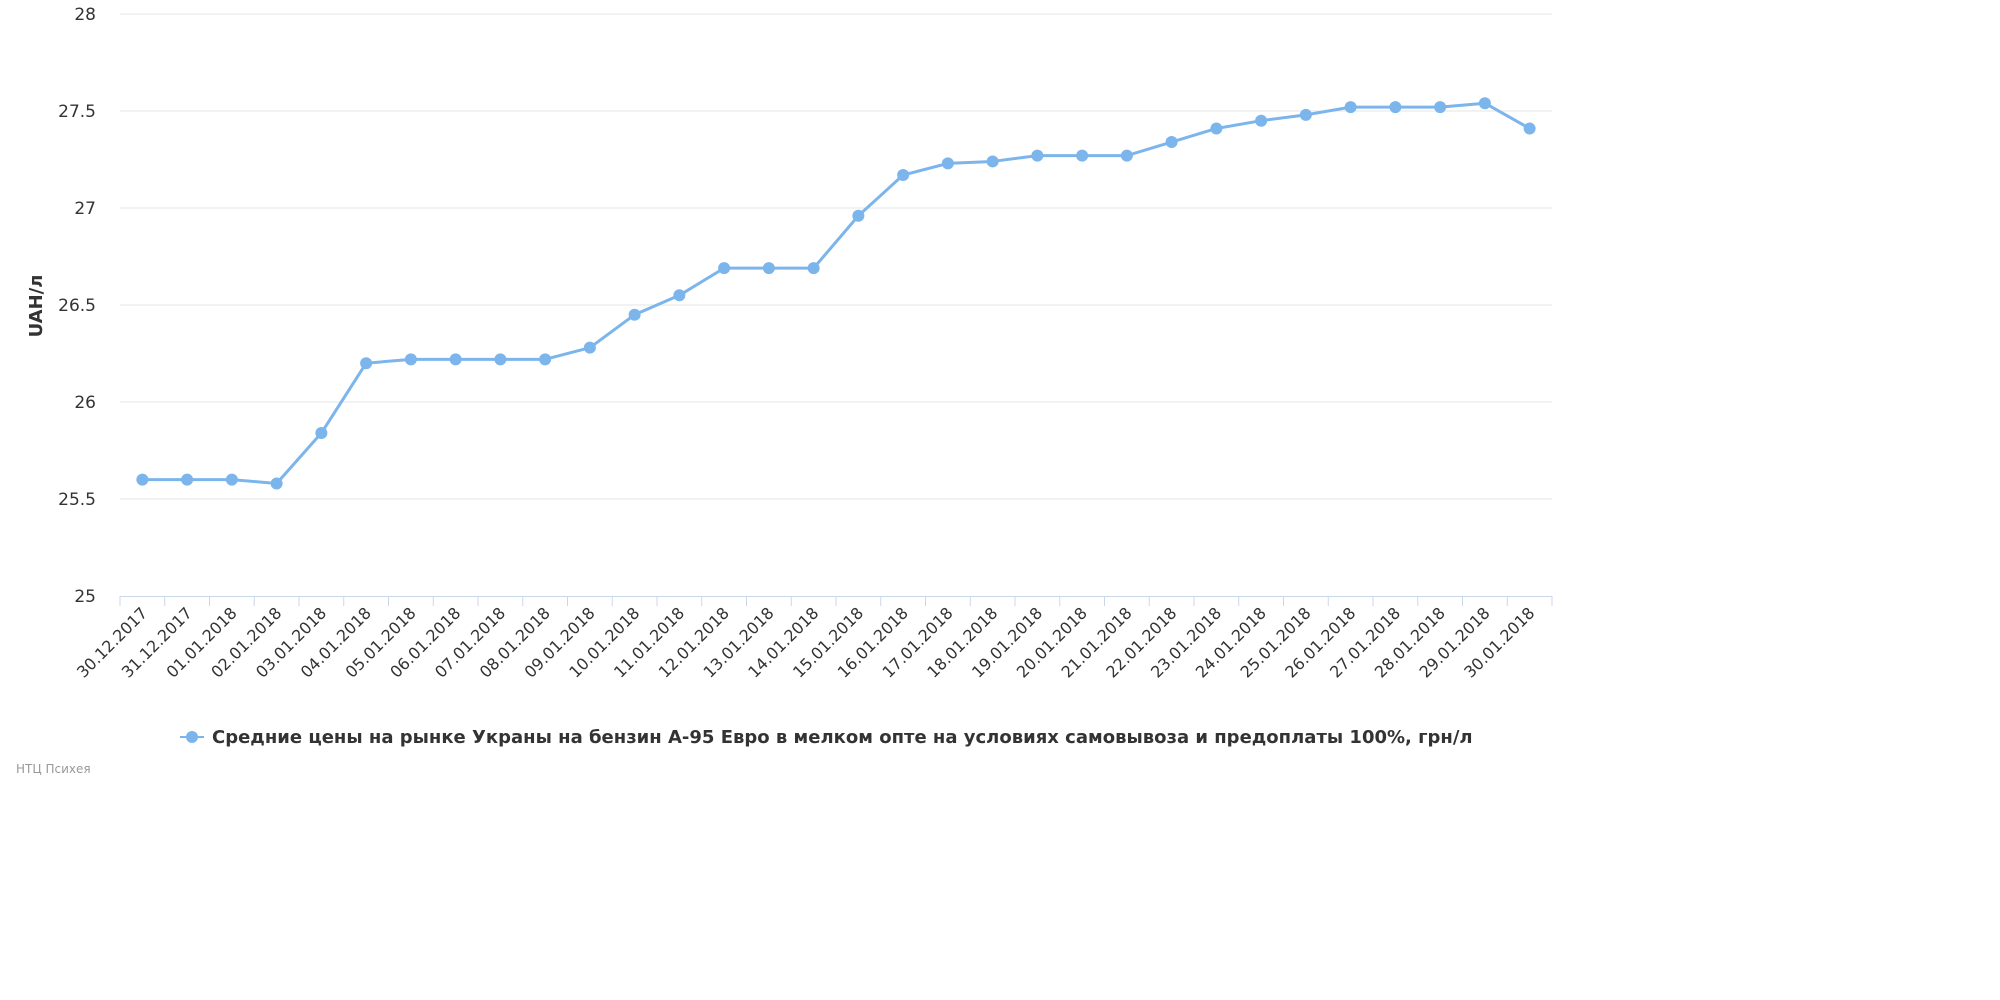  I want to click on y-tick-label: 27, so click(85, 209).